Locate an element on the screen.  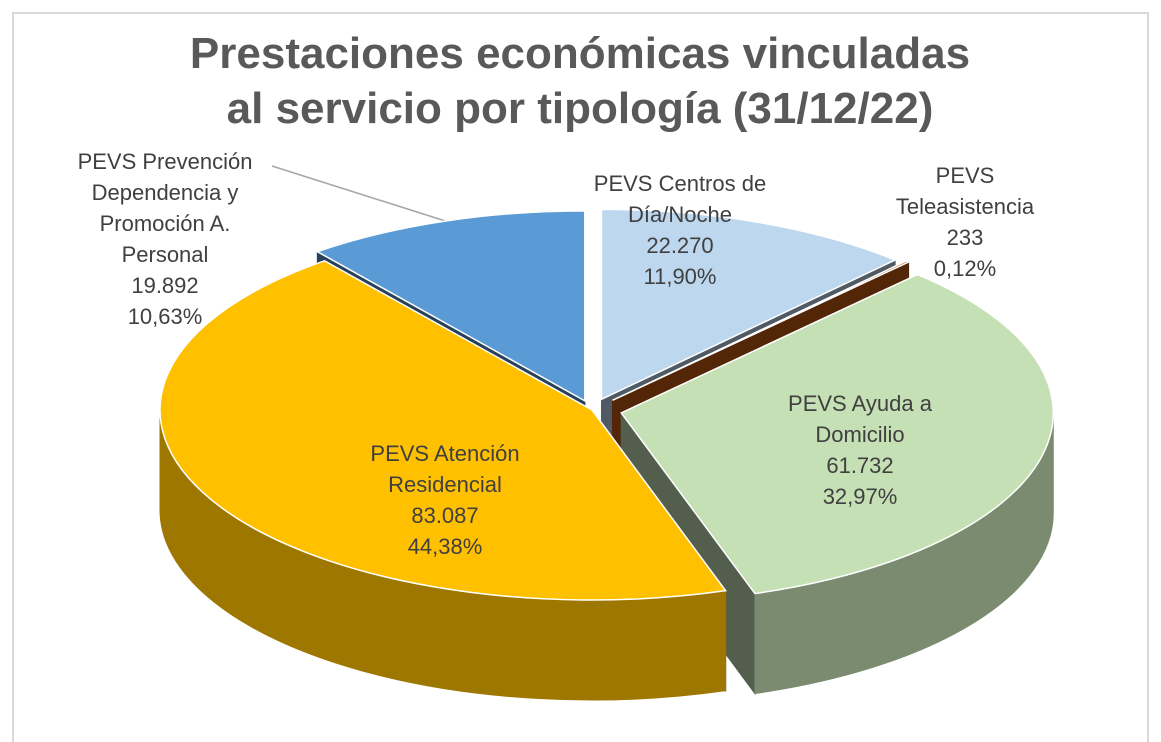
label-name: PEVS Ayuda a Domicilio is located at coordinates (860, 419).